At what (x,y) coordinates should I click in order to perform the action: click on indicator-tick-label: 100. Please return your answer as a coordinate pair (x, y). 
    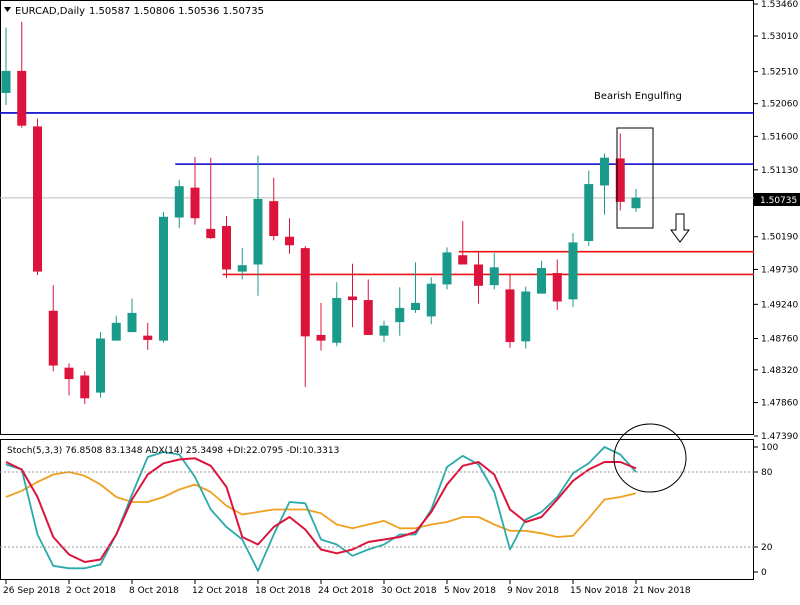
    Looking at the image, I should click on (769, 448).